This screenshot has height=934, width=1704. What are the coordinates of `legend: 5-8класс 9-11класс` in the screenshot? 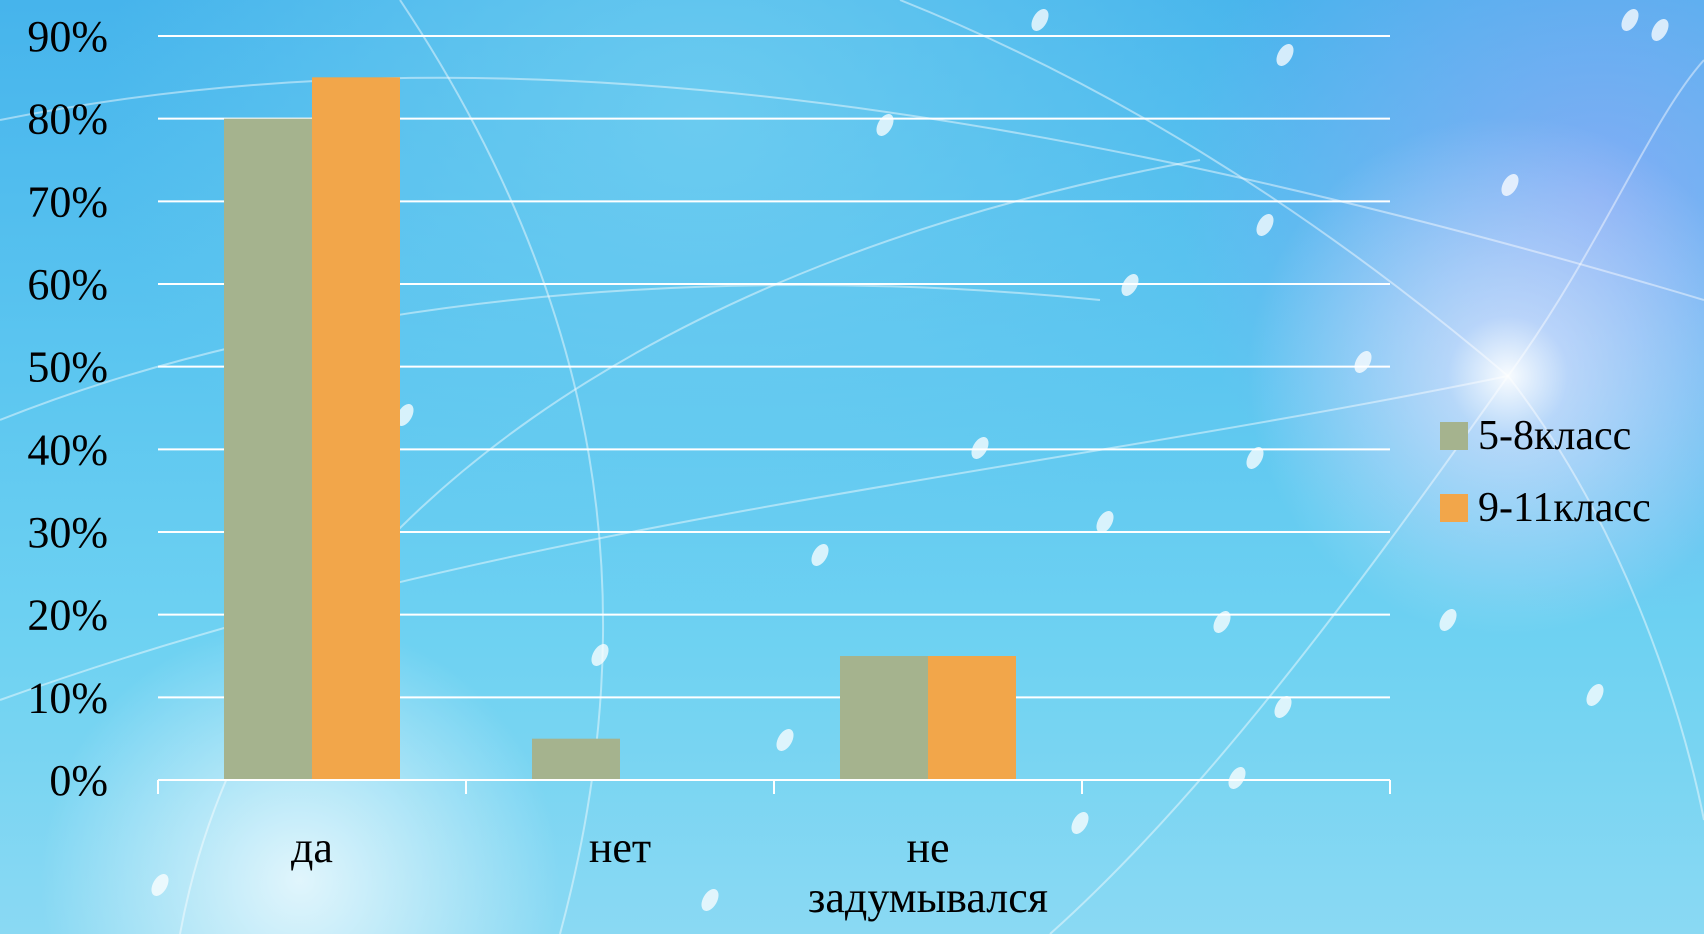 It's located at (1545, 472).